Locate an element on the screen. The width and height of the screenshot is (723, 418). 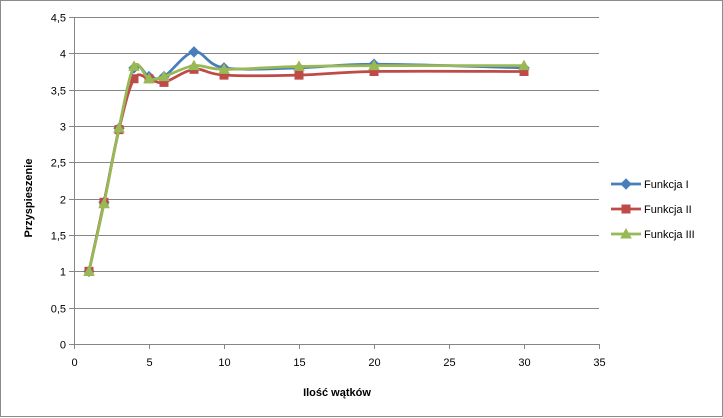
y-tick-label: 3,5 is located at coordinates (58, 92).